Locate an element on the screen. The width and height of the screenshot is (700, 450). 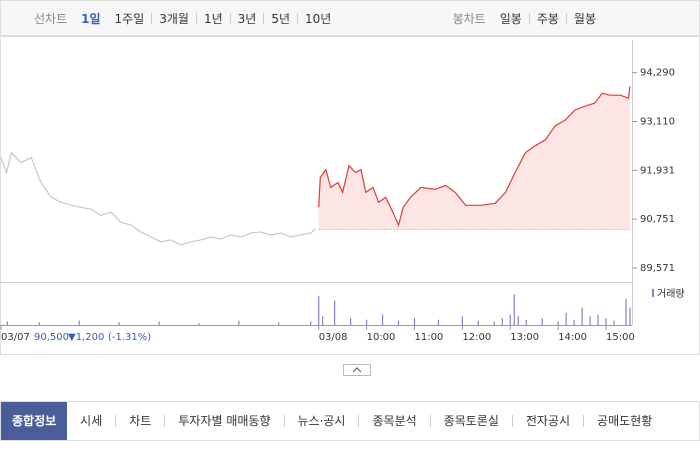
x-tick-label: 10:00 is located at coordinates (381, 337).